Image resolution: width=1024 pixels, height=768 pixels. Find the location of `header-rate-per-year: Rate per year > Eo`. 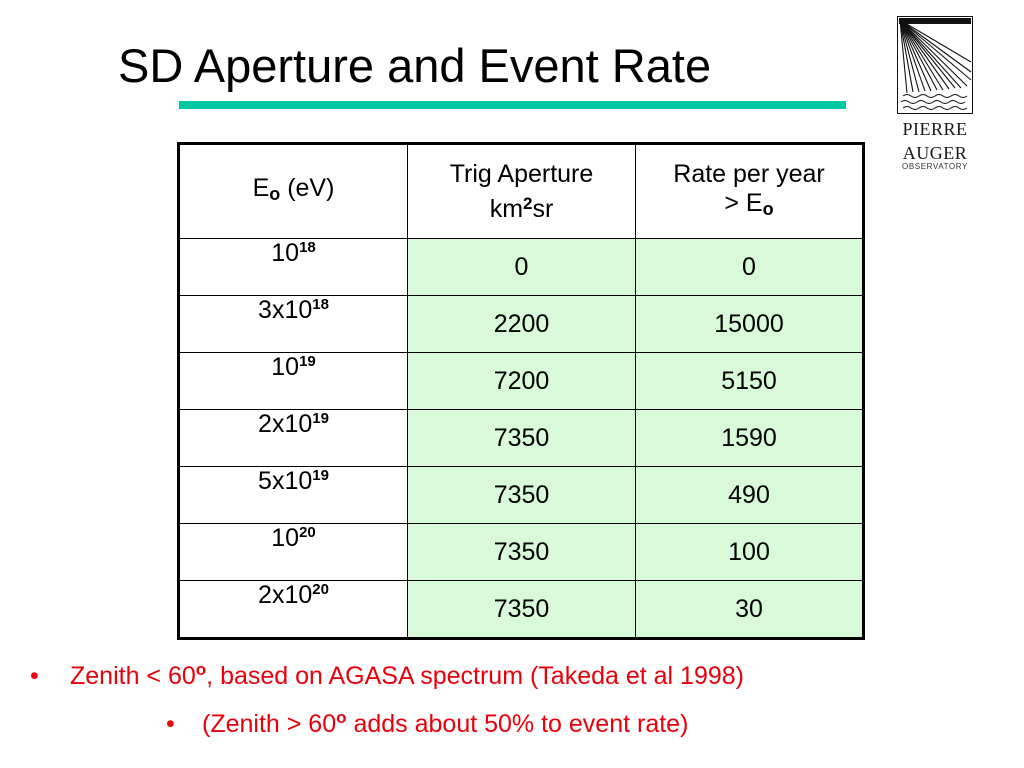

header-rate-per-year: Rate per year > Eo is located at coordinates (749, 191).